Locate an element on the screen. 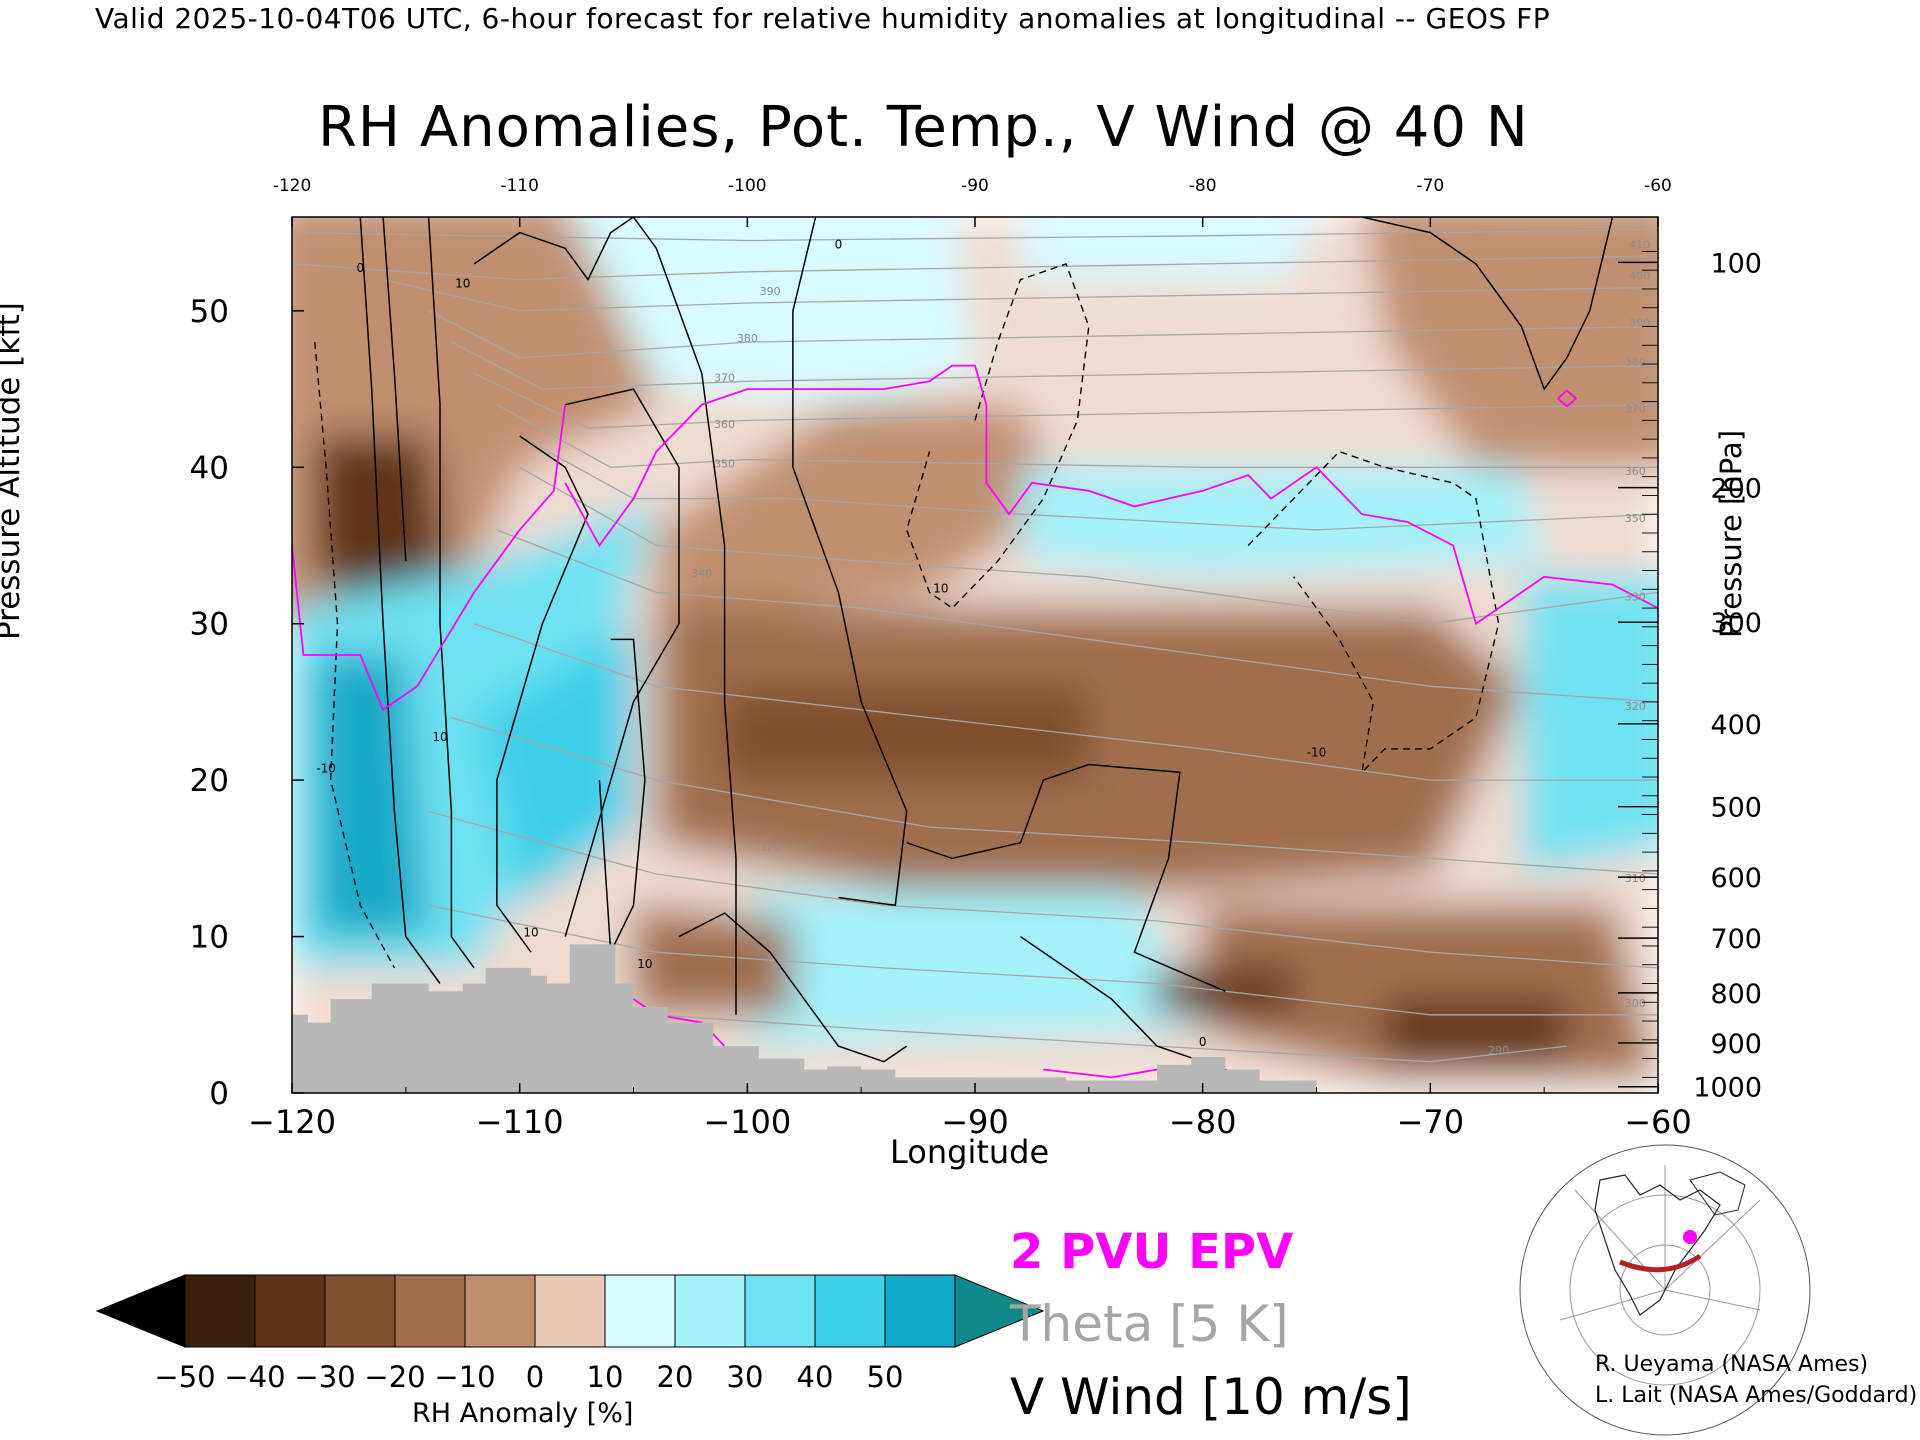 Image resolution: width=1920 pixels, height=1440 pixels. colorbar-tick-label: −30 is located at coordinates (324, 1377).